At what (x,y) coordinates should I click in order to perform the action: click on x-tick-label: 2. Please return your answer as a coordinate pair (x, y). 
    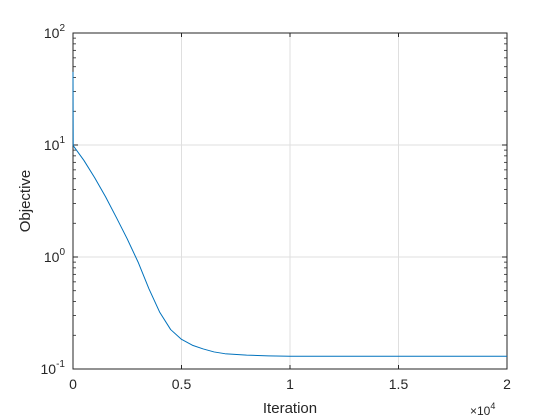
    Looking at the image, I should click on (507, 384).